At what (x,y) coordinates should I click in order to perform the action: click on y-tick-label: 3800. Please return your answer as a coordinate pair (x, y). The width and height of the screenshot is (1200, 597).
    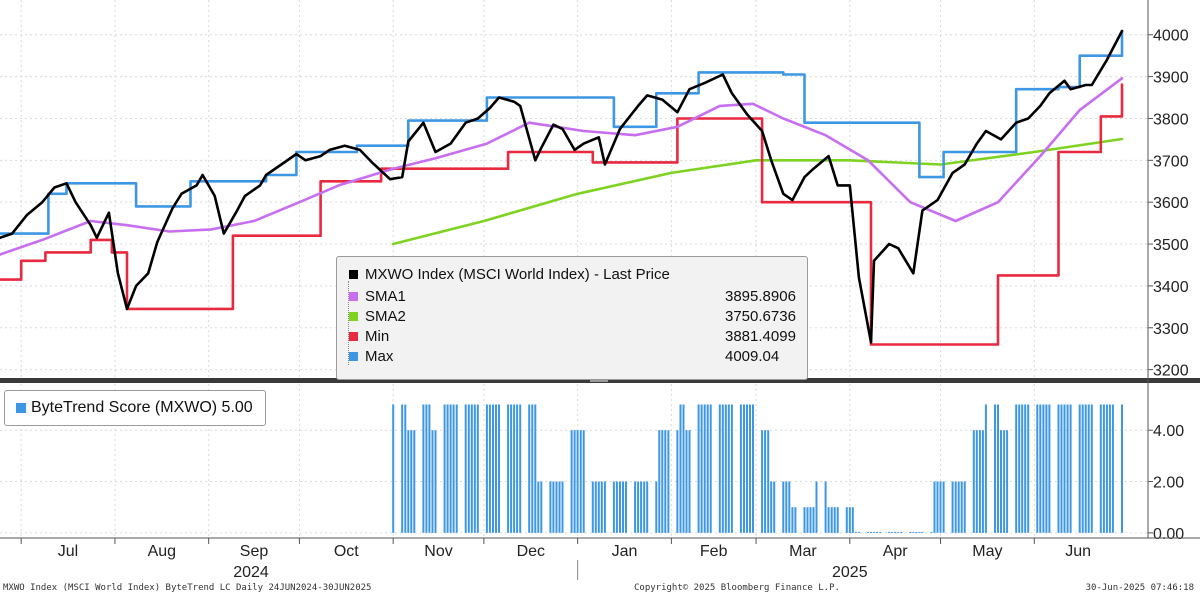
    Looking at the image, I should click on (1171, 119).